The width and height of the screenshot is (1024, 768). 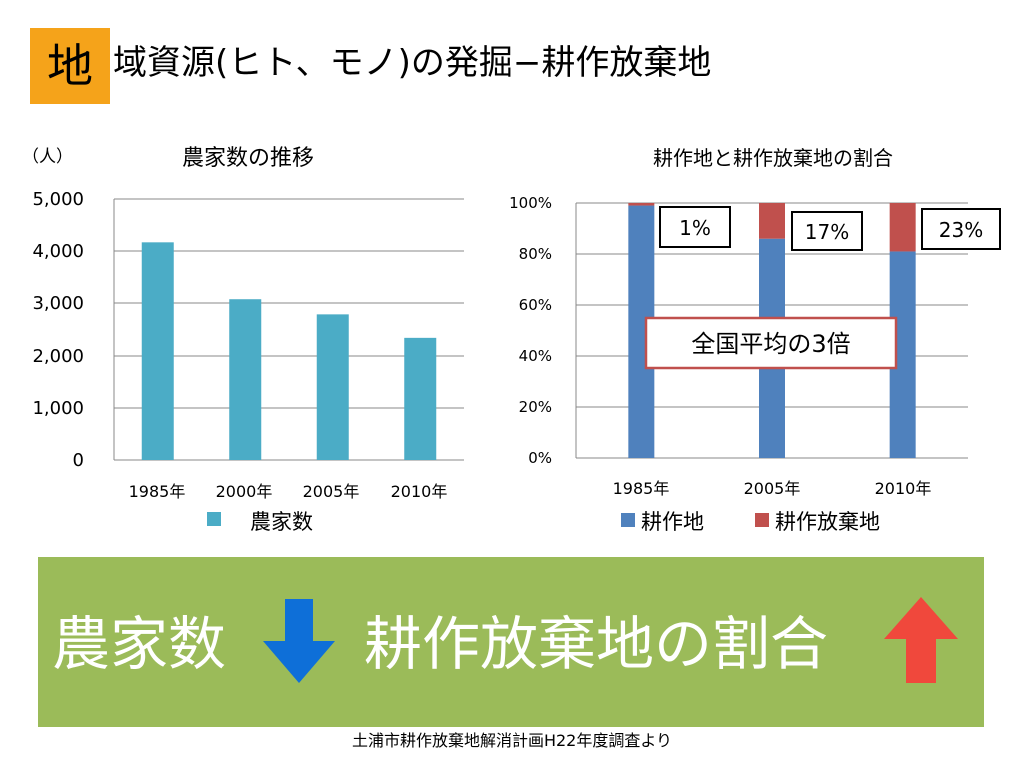 I want to click on right-x-tick-2: 2010年, so click(x=903, y=488).